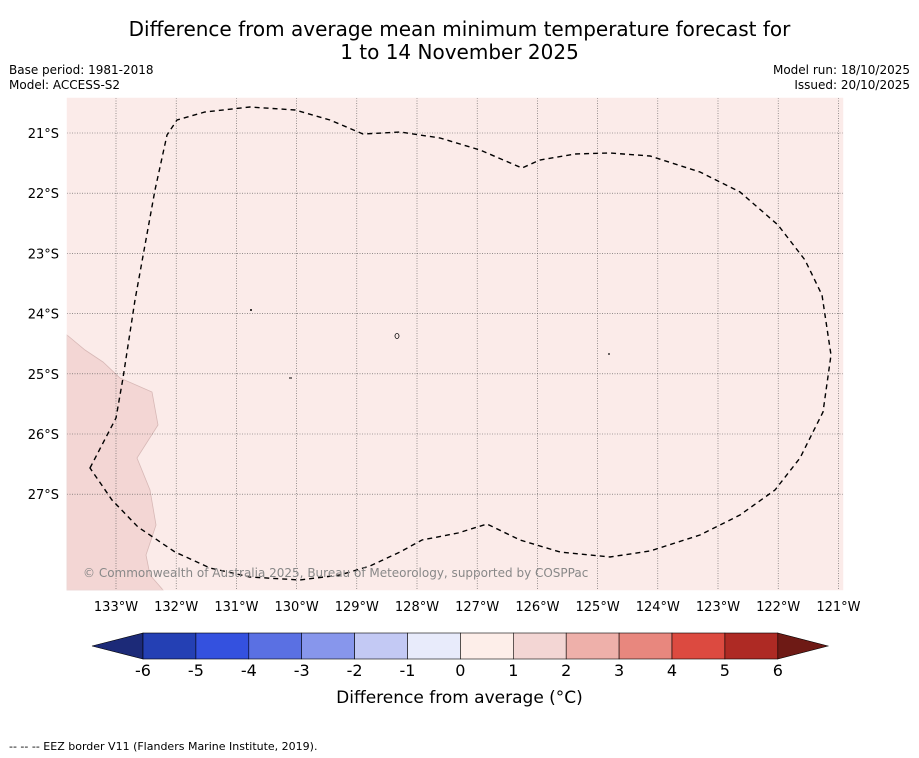  I want to click on lon-label: 123°W, so click(718, 607).